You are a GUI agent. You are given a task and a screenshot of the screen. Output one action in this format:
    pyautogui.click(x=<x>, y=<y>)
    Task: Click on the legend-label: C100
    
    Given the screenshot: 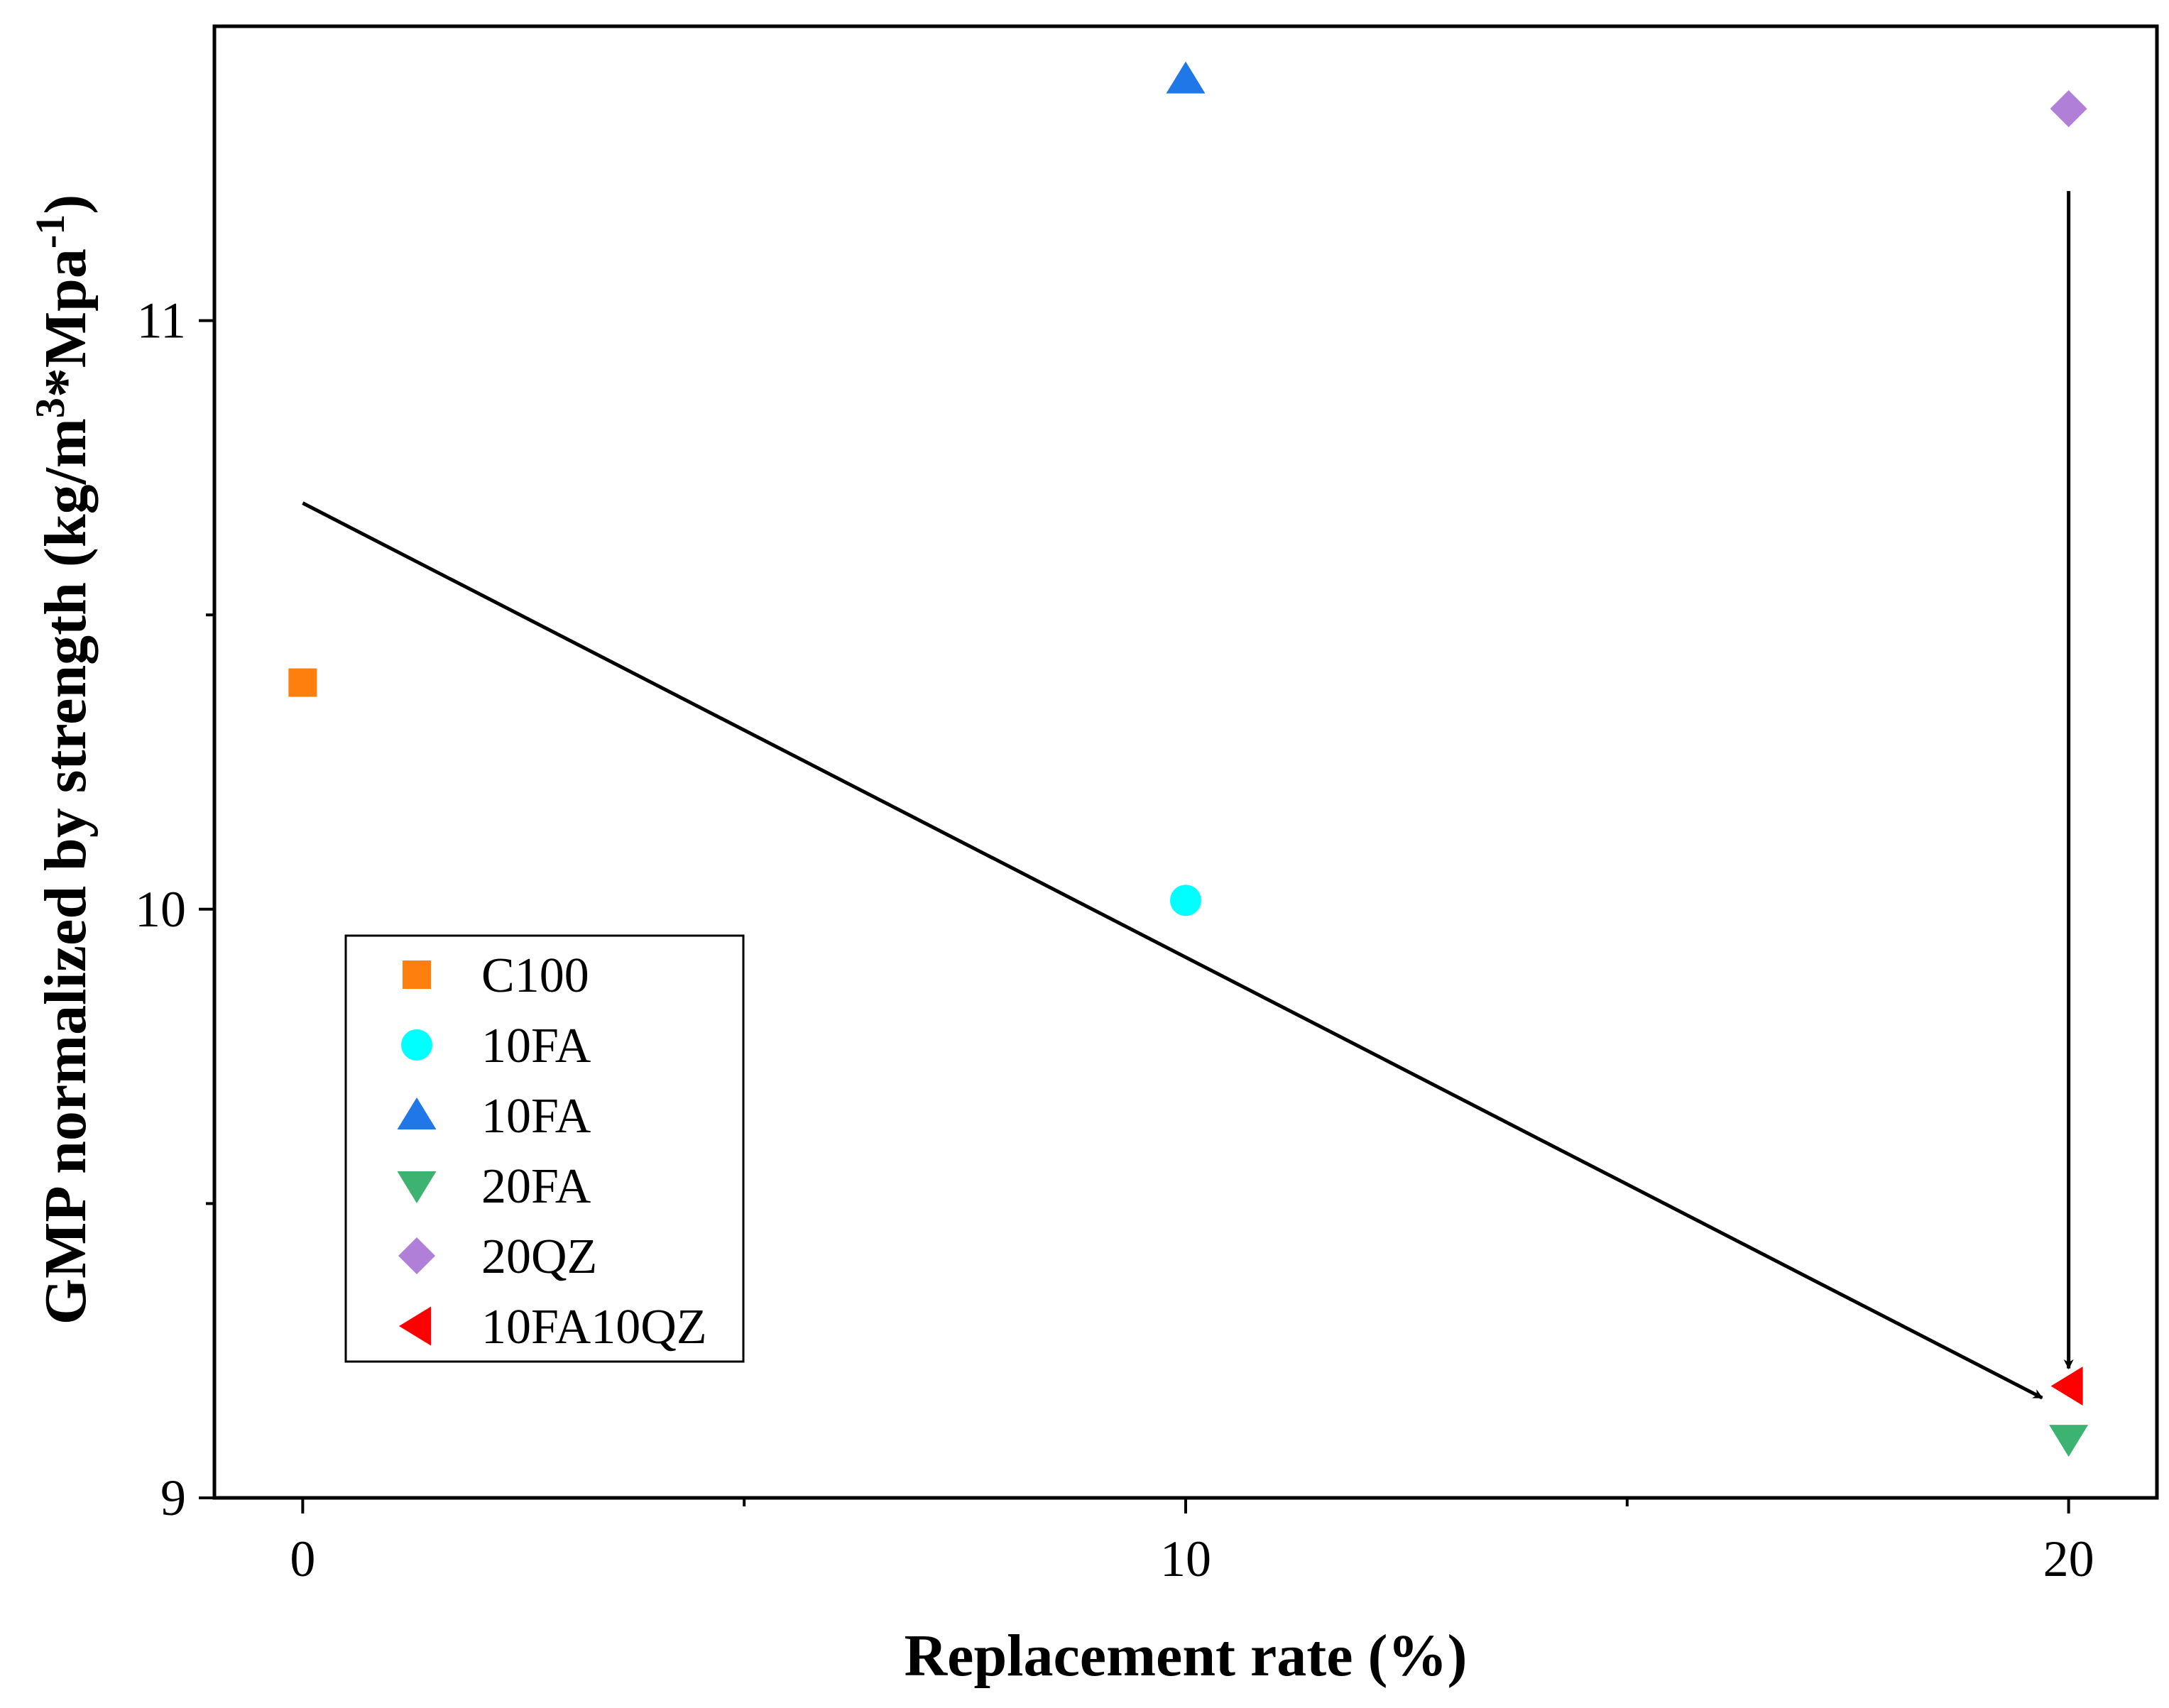 What is the action you would take?
    pyautogui.click(x=535, y=975)
    